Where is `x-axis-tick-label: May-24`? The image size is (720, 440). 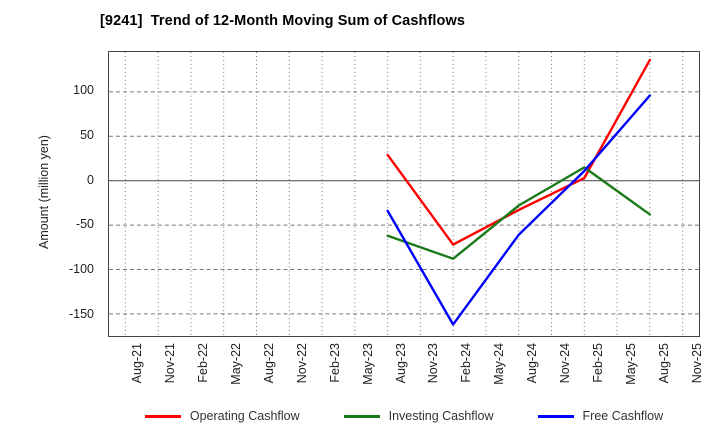
x-axis-tick-label: May-24 is located at coordinates (499, 364).